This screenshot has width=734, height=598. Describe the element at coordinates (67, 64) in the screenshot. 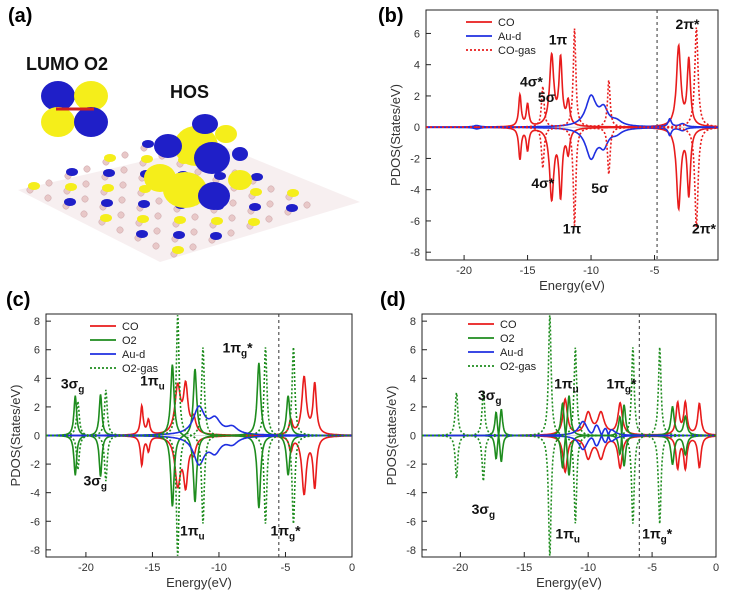

I see `lumo-o2-label: LUMO O2` at that location.